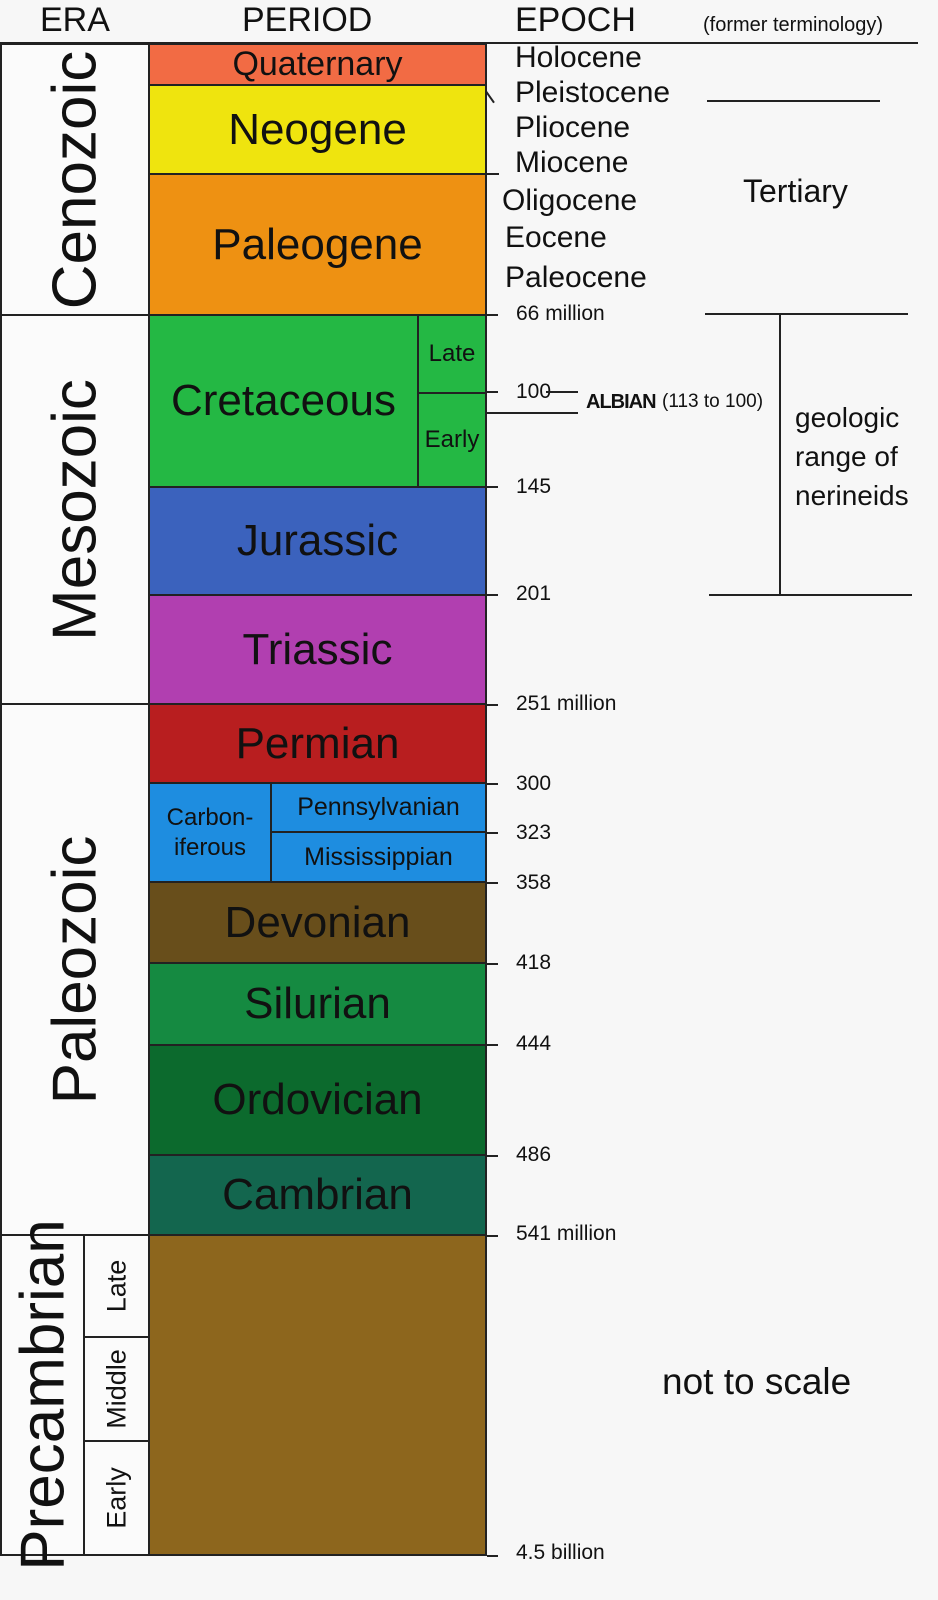 The image size is (938, 1600). I want to click on period-quaternary-label: Quaternary, so click(317, 64).